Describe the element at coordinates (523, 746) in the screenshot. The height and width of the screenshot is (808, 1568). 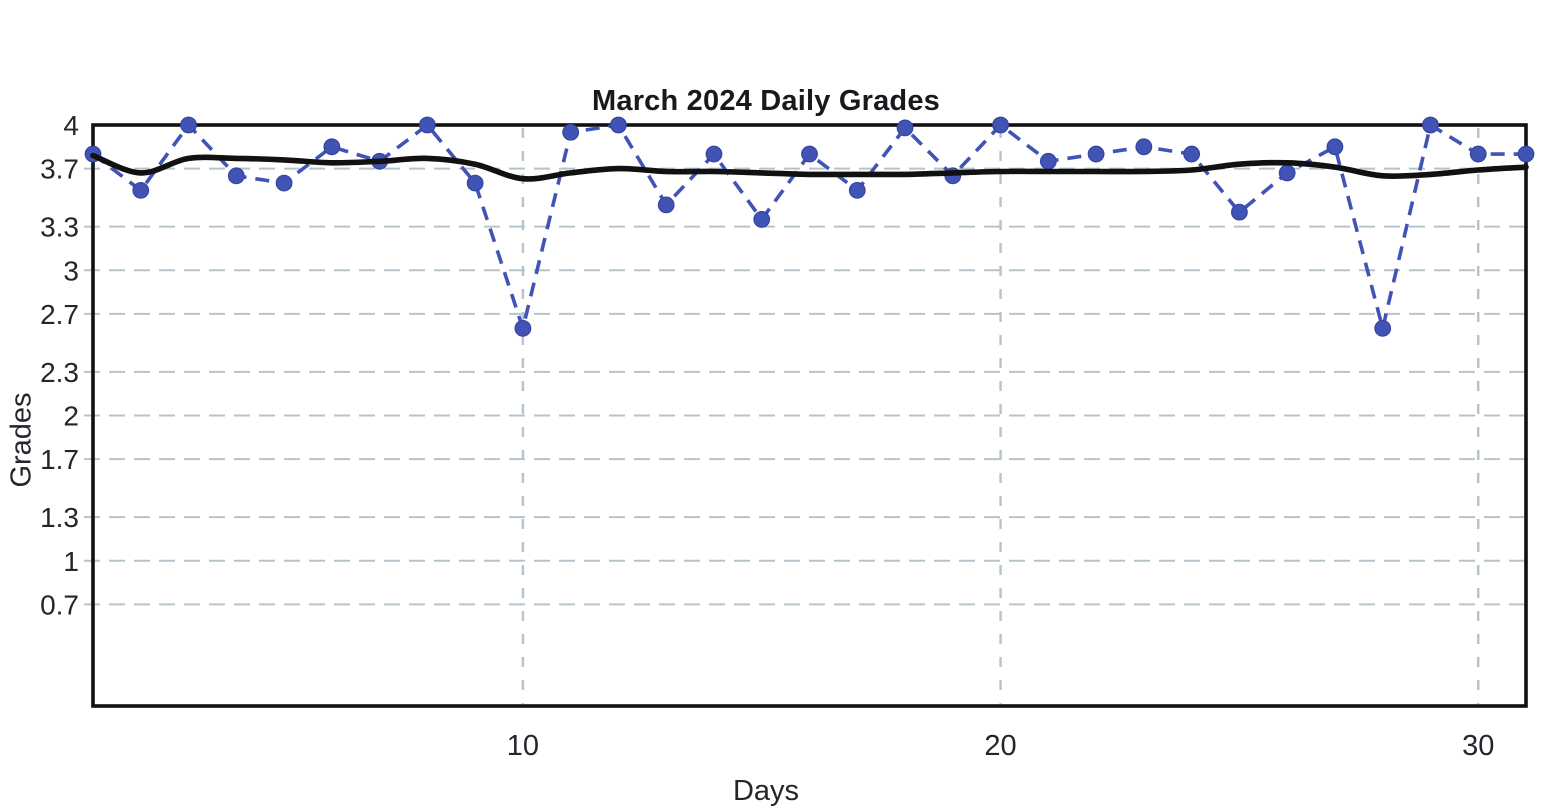
I see `x-tick-label: 10` at that location.